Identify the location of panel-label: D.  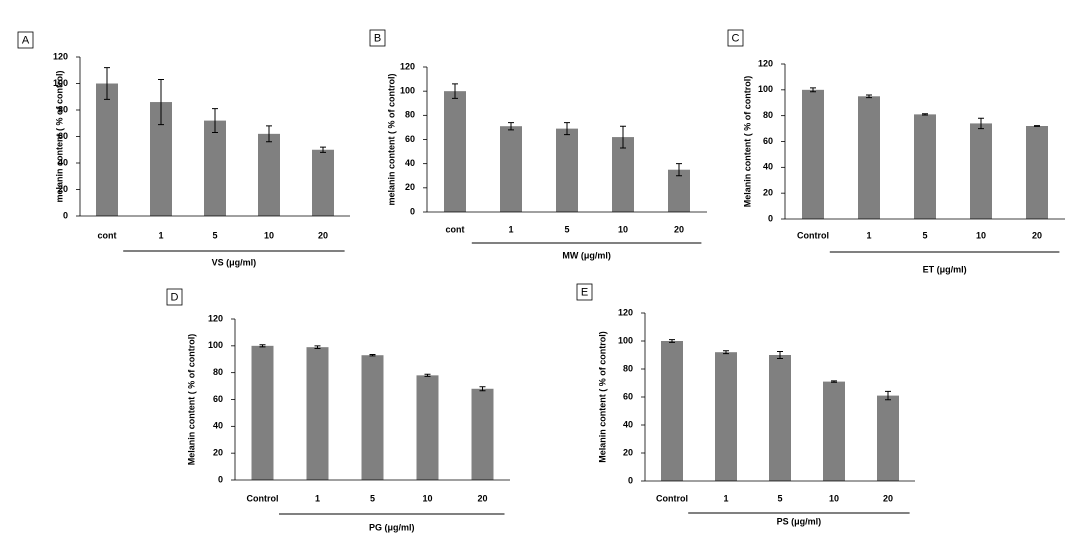
(175, 297).